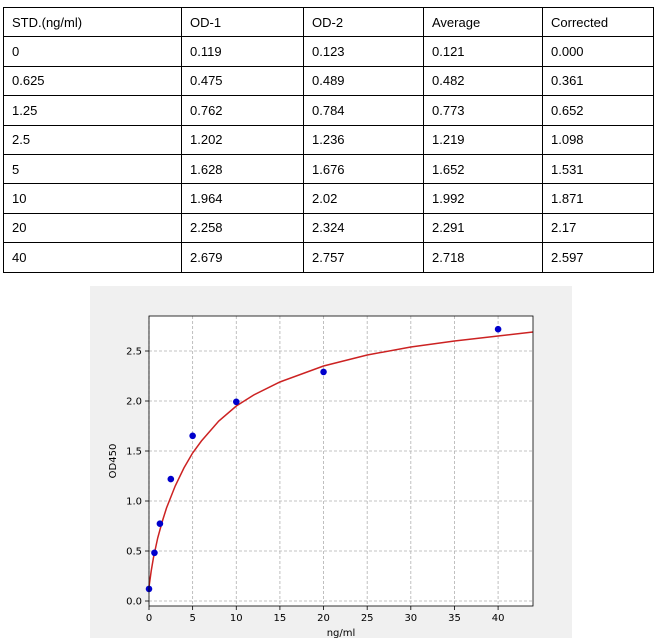 The image size is (658, 643). Describe the element at coordinates (364, 227) in the screenshot. I see `table-cell: 2.324` at that location.